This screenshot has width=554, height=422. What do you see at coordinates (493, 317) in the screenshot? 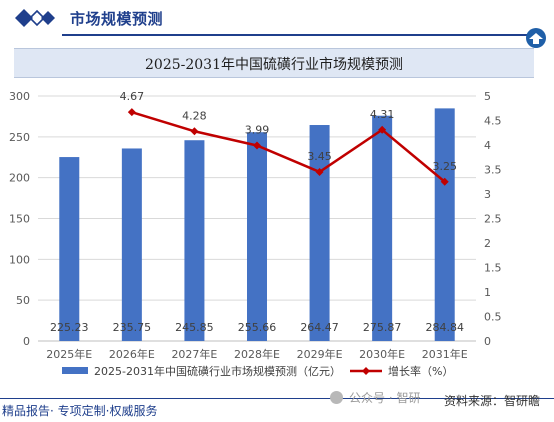
I see `y2-tick-label: 0.5` at bounding box center [493, 317].